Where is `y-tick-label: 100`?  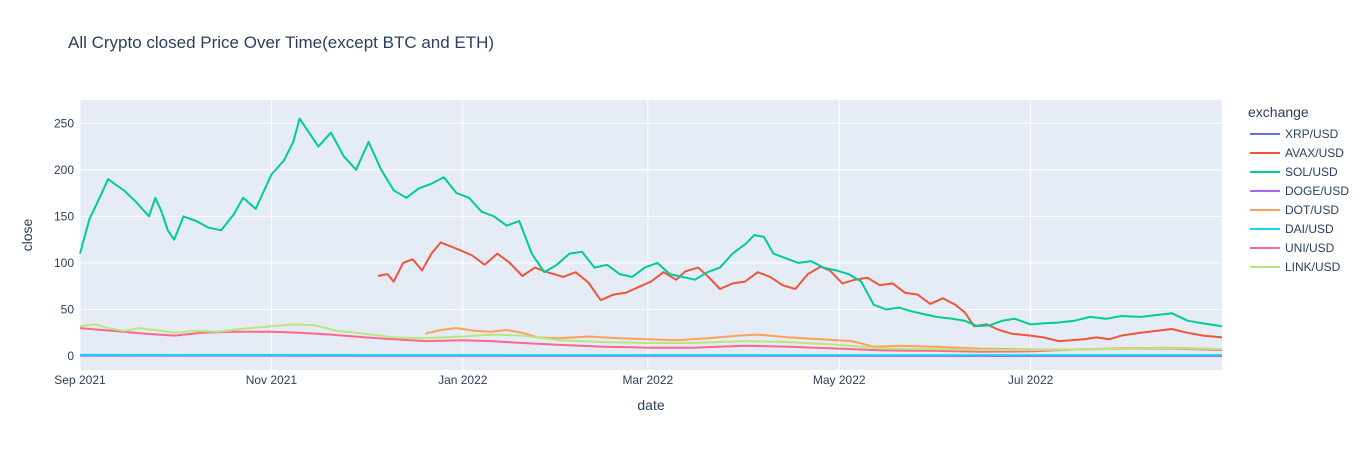 y-tick-label: 100 is located at coordinates (64, 263).